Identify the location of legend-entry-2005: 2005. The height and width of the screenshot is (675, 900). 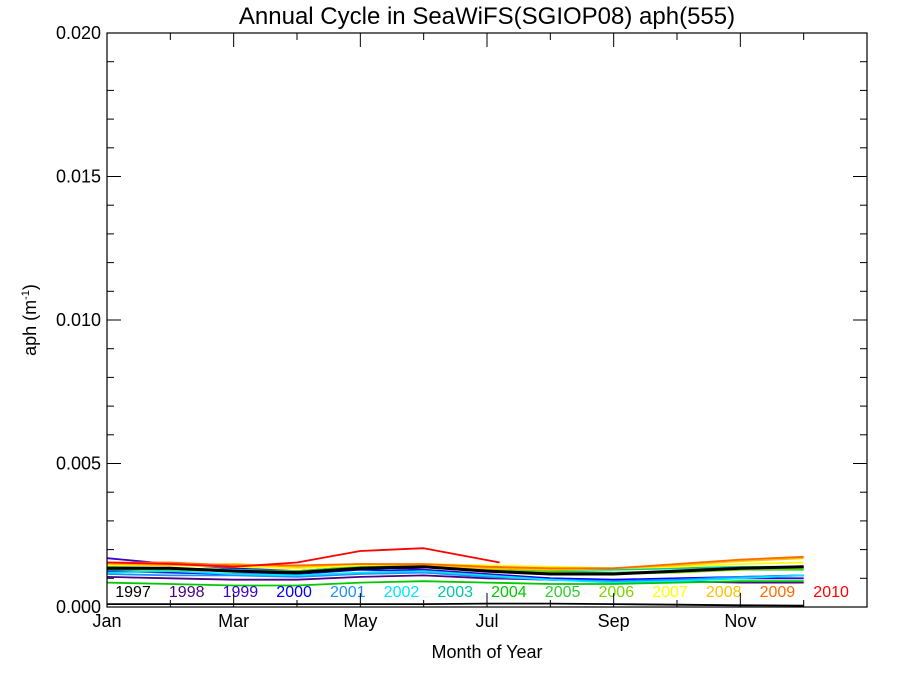
(563, 592).